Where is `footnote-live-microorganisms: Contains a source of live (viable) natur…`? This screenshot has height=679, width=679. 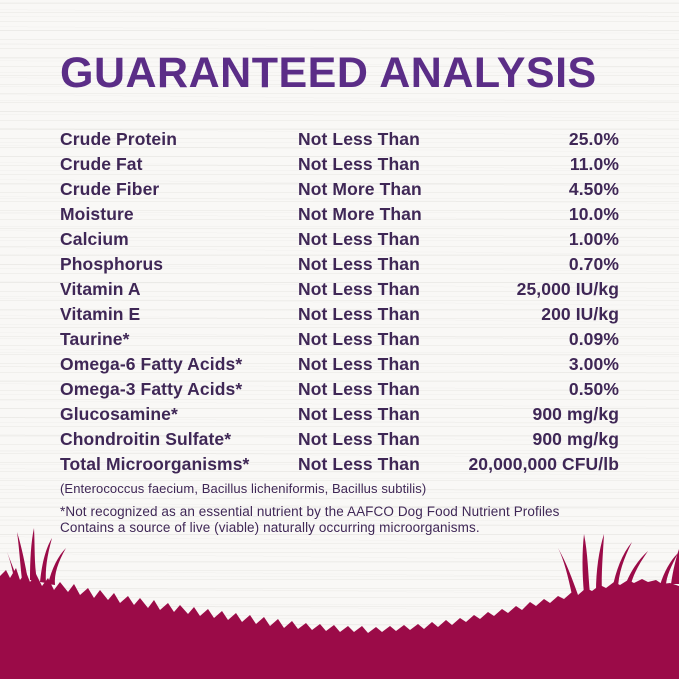
footnote-live-microorganisms: Contains a source of live (viable) natur… is located at coordinates (270, 527).